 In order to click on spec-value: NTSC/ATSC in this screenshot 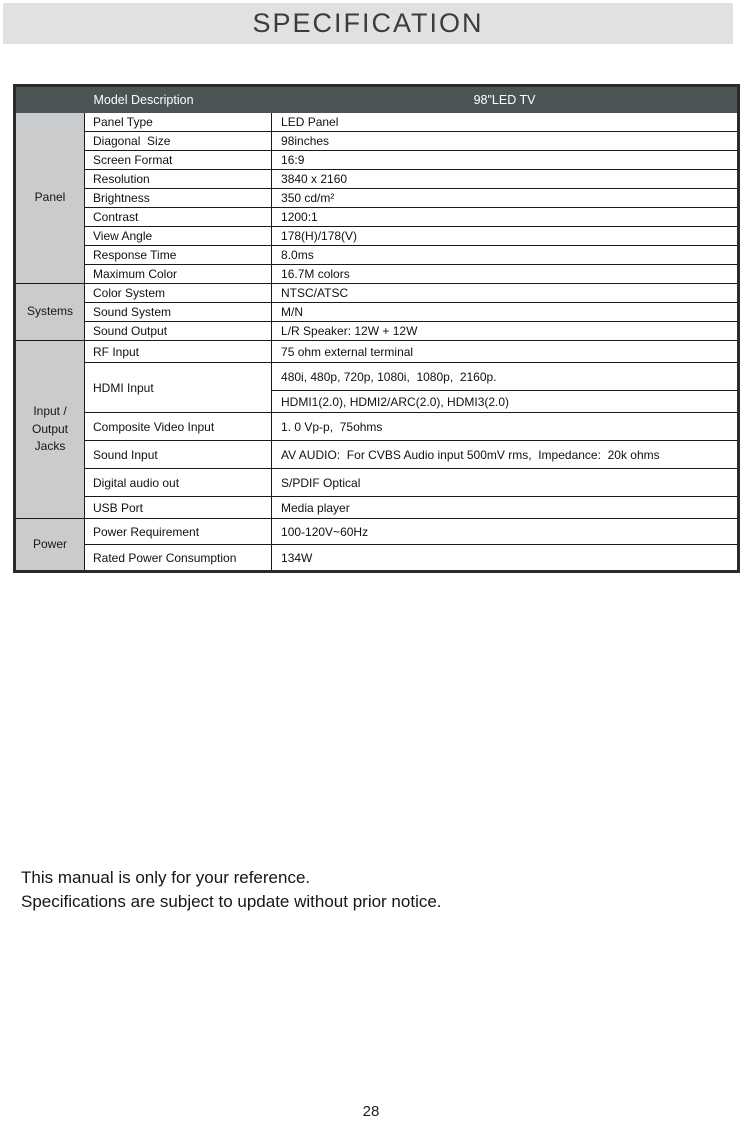, I will do `click(505, 293)`.